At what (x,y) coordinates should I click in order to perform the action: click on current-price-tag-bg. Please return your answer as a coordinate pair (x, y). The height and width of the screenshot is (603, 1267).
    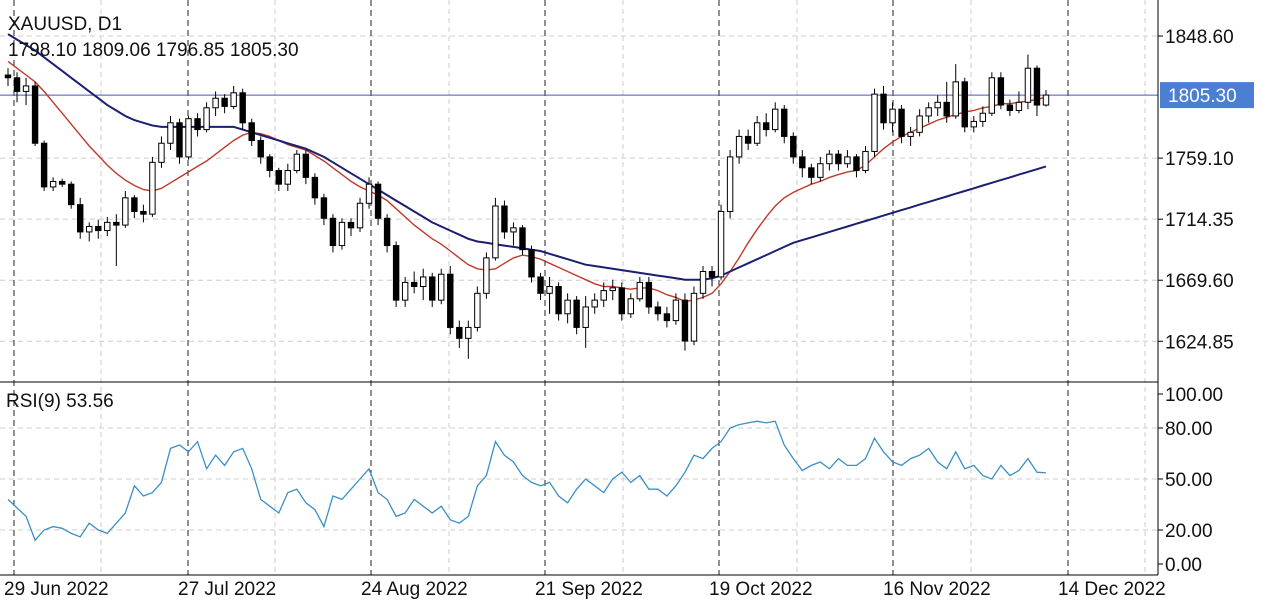
    Looking at the image, I should click on (1207, 95).